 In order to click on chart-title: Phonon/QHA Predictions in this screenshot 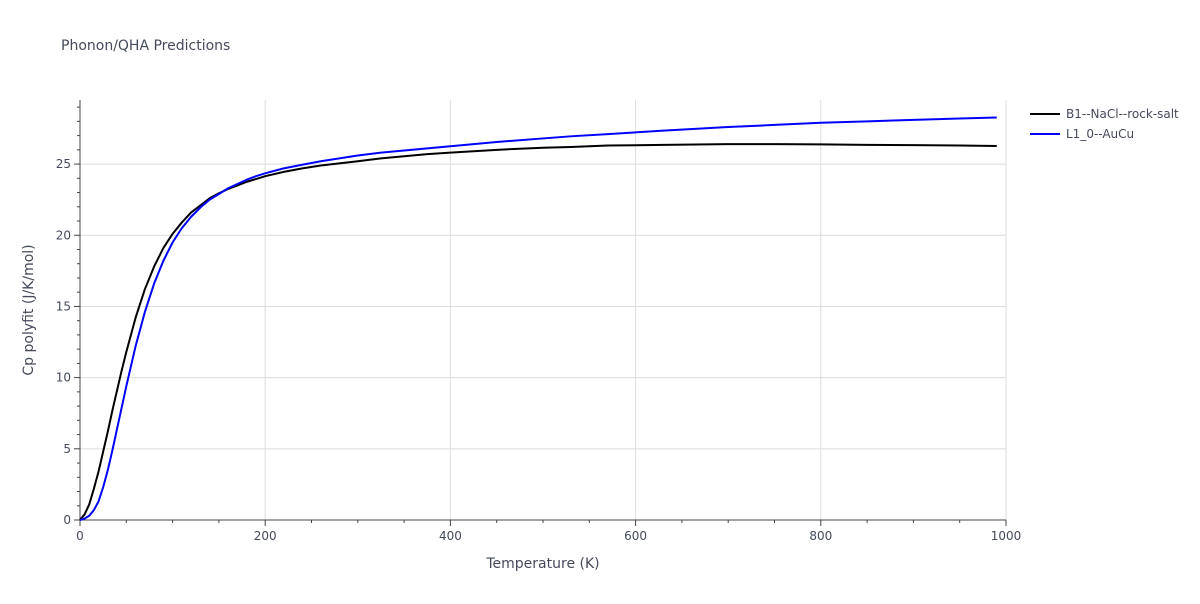, I will do `click(145, 46)`.